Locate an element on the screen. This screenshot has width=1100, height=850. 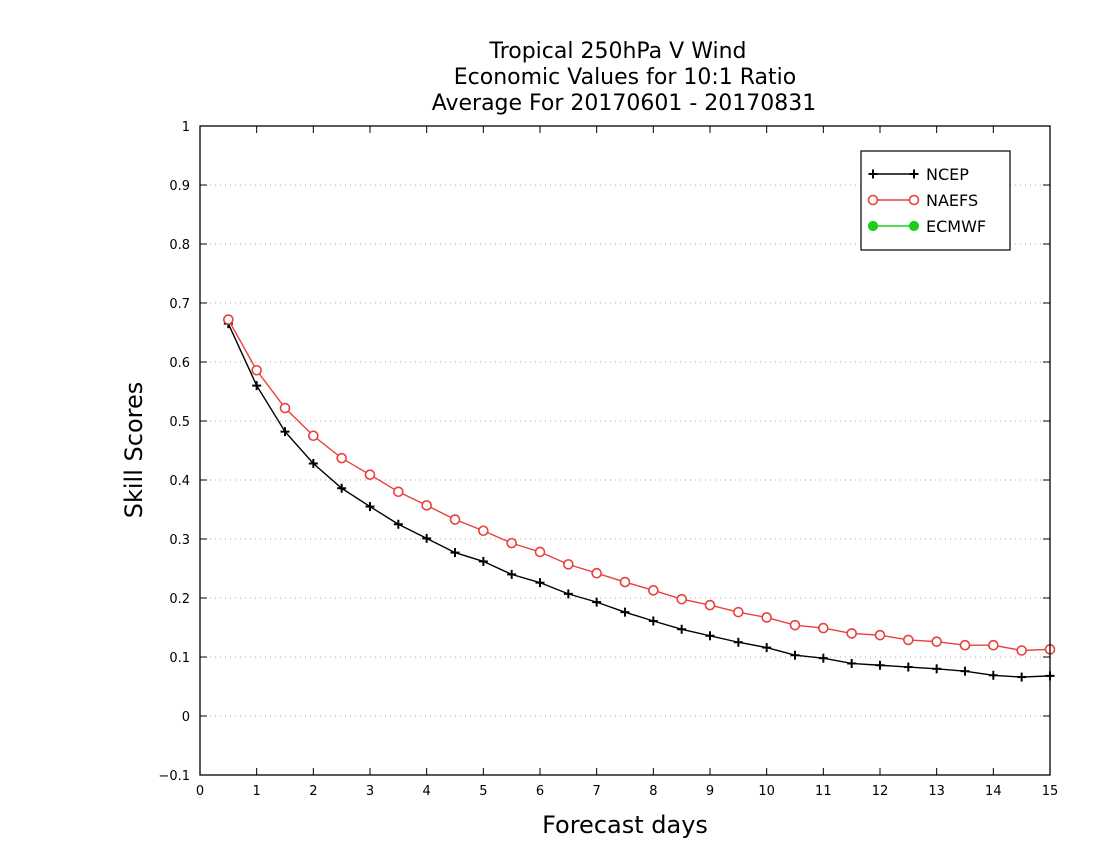
y-axis-label: Skill Scores is located at coordinates (134, 450).